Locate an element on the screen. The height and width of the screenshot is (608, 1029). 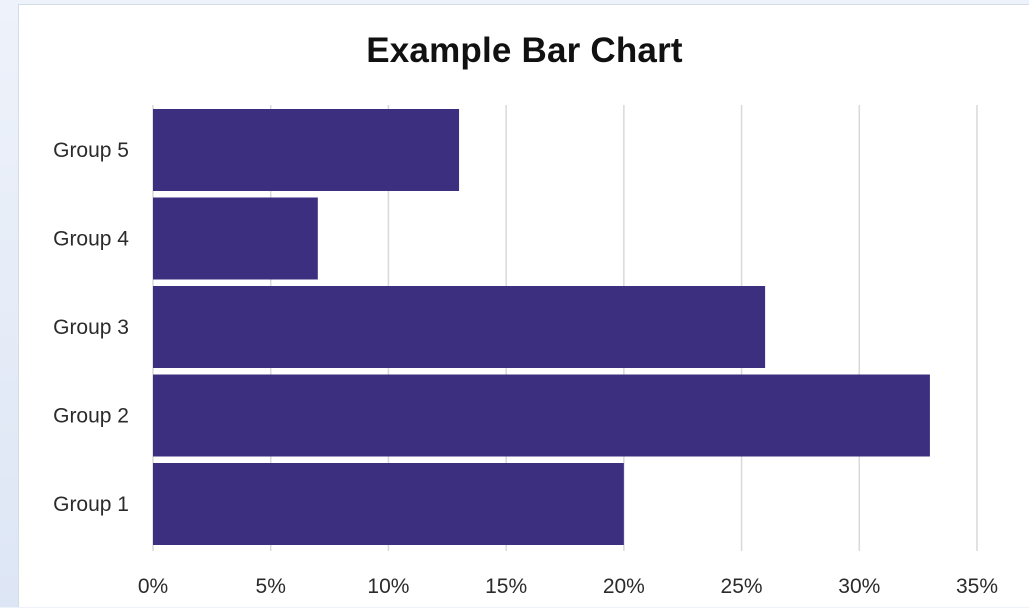
x-tick-label: 15% is located at coordinates (506, 586).